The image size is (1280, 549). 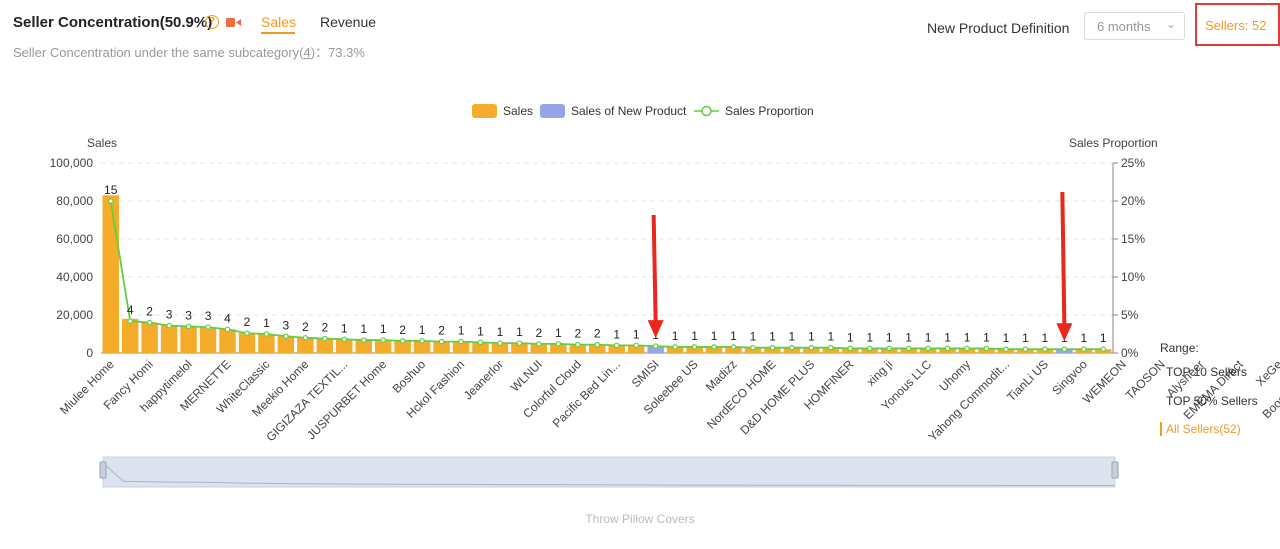 I want to click on x-tick-label: Madizz, so click(x=721, y=375).